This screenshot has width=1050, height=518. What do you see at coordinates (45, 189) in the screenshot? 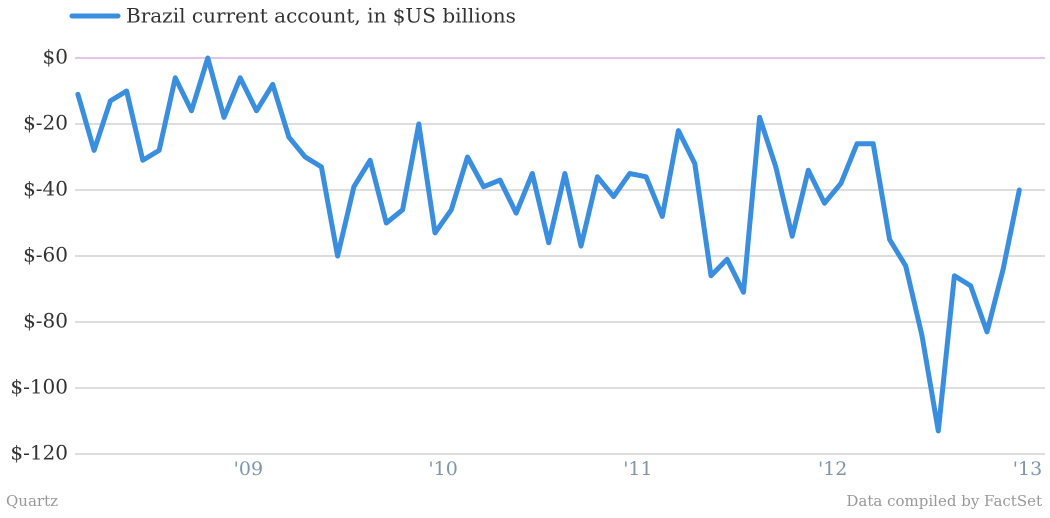
I see `y-tick-label: $-40` at bounding box center [45, 189].